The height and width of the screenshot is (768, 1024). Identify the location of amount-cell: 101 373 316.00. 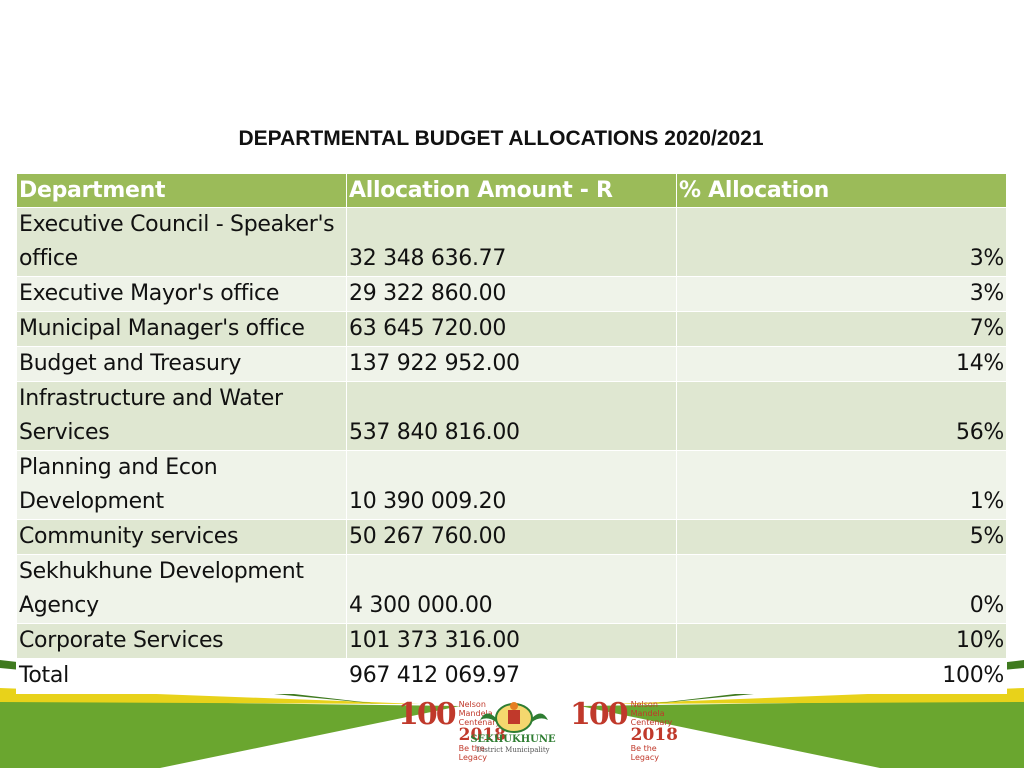
(511, 641).